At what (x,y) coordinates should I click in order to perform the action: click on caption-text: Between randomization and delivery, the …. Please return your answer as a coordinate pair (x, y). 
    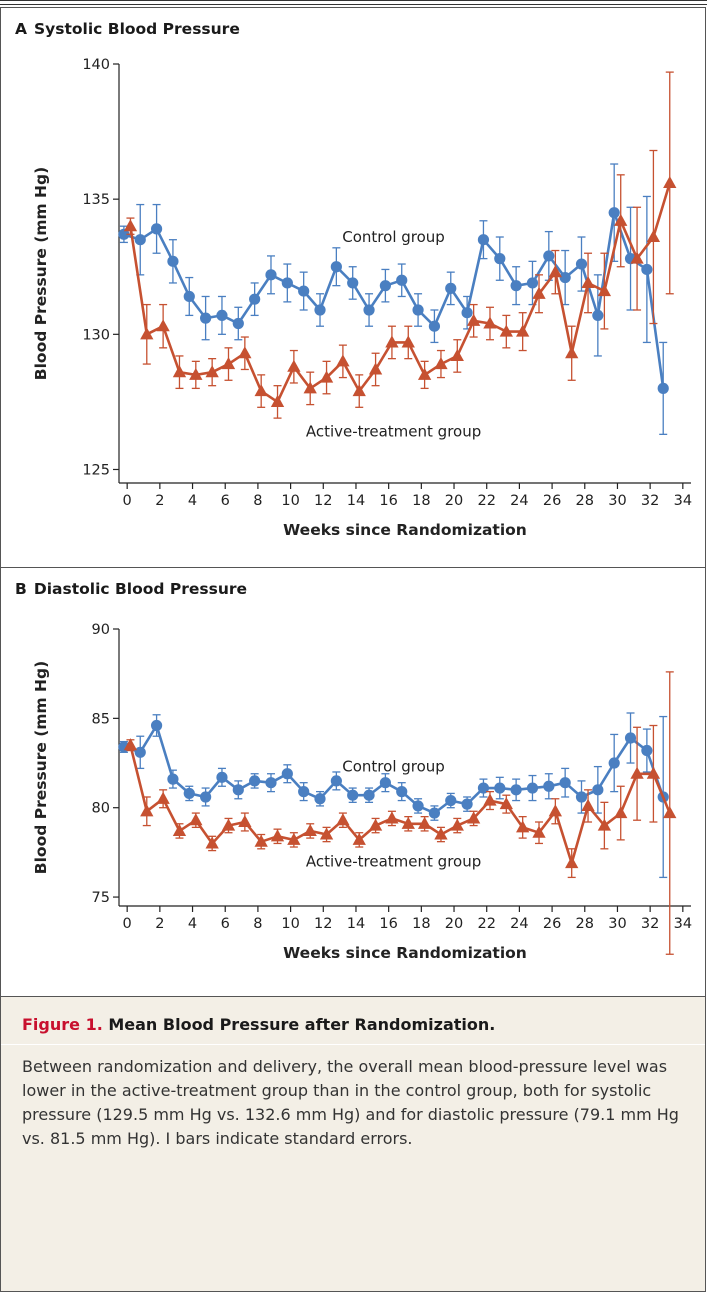
    Looking at the image, I should click on (350, 1102).